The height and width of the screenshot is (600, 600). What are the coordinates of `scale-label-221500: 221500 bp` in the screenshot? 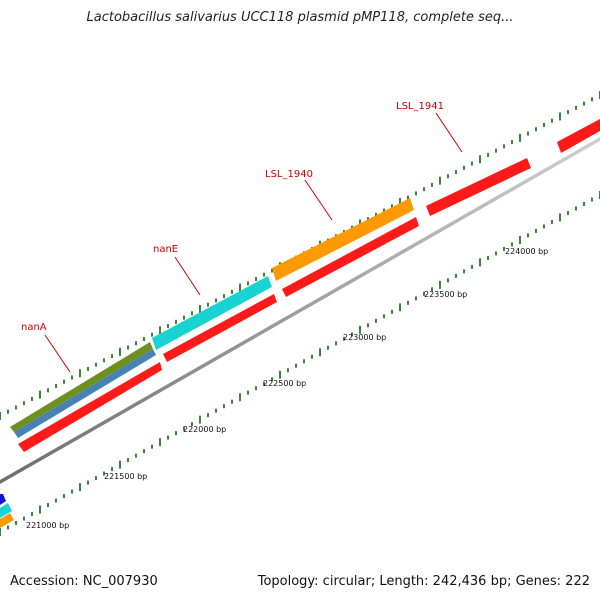 It's located at (125, 476).